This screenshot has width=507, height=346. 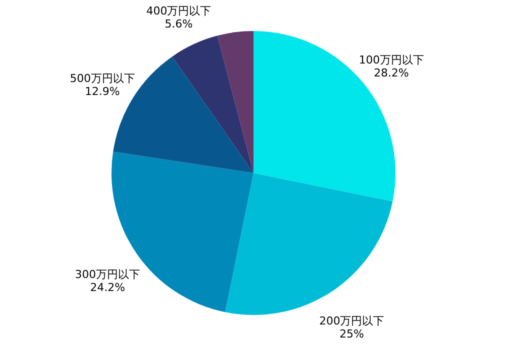 I want to click on data-label: 5.6%, so click(x=178, y=23).